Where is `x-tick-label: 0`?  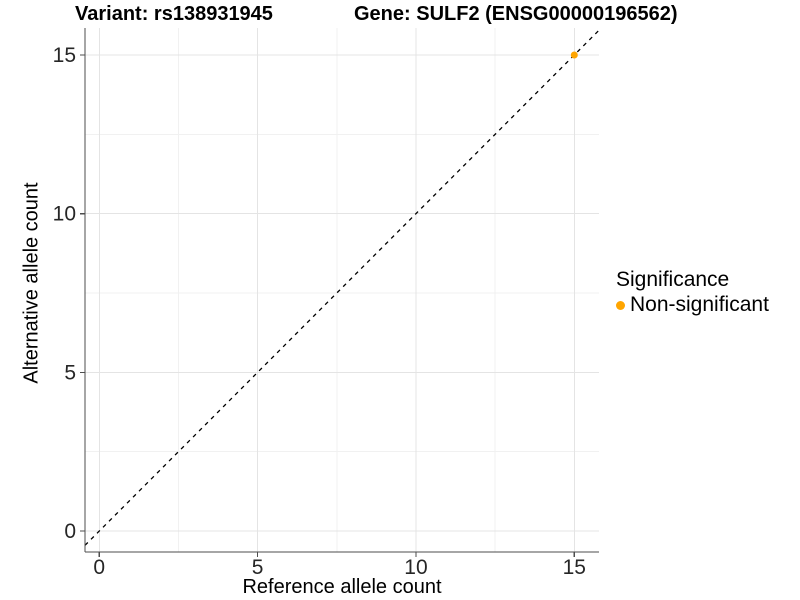 x-tick-label: 0 is located at coordinates (99, 567).